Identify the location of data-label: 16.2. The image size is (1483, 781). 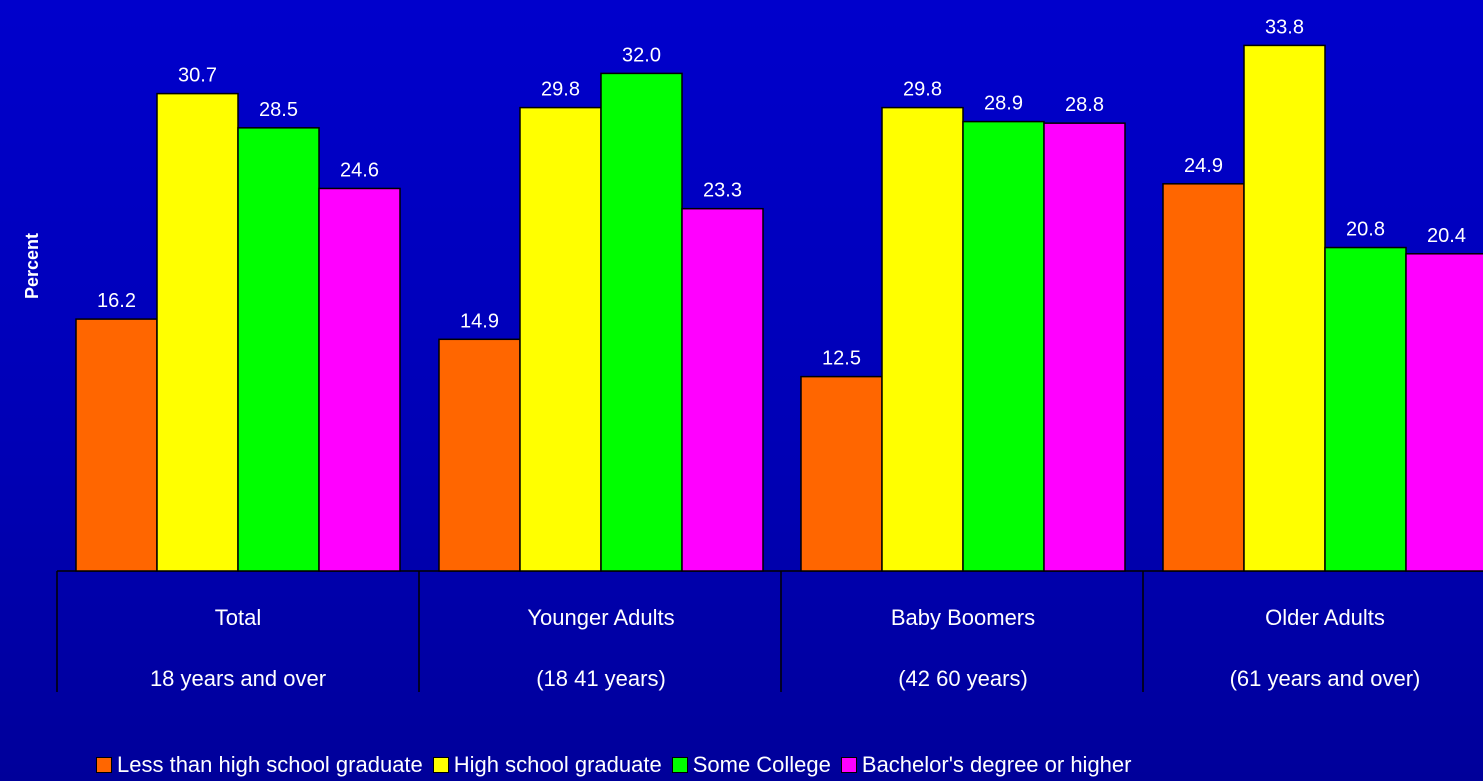
(116, 301).